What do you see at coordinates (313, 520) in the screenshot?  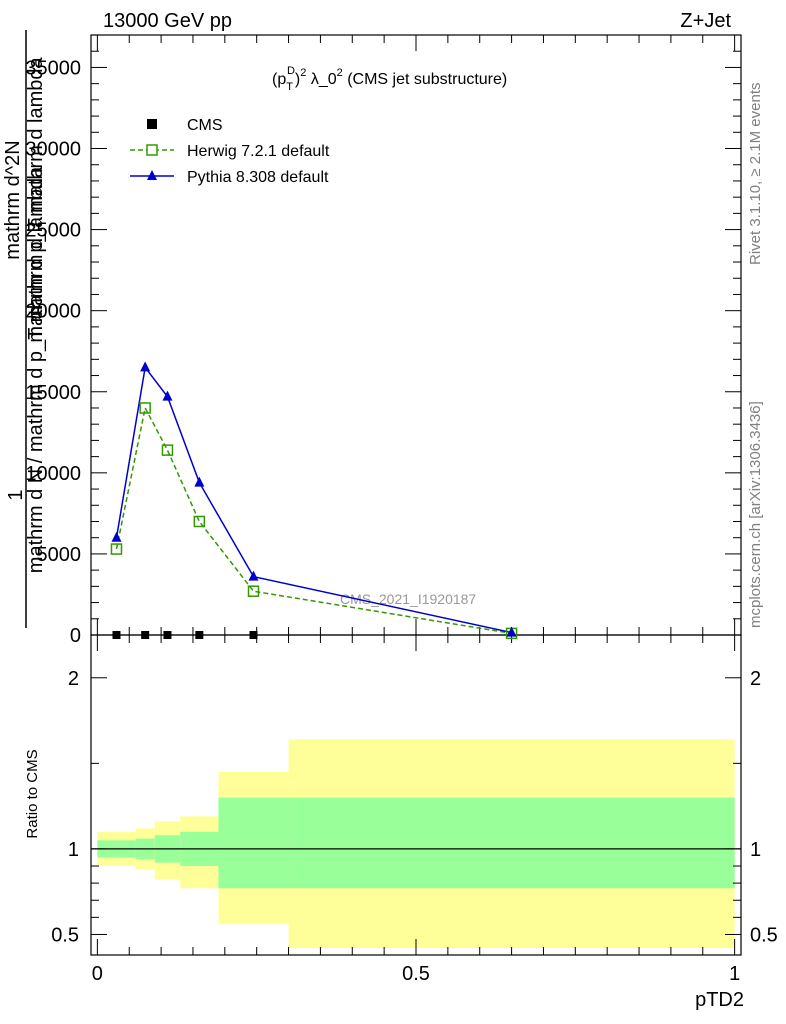 I see `herwig-line` at bounding box center [313, 520].